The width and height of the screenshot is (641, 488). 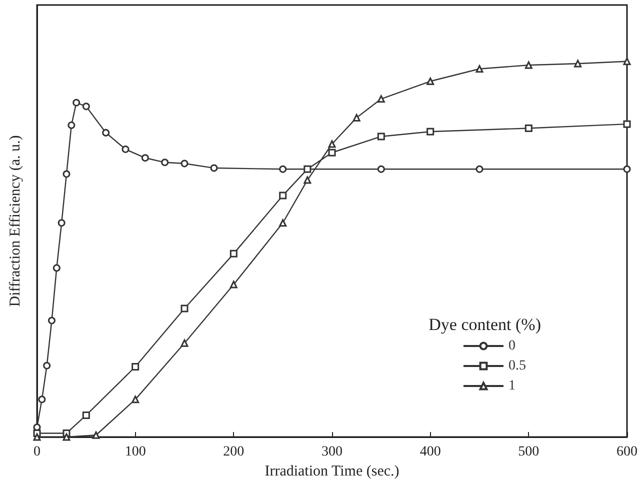 What do you see at coordinates (517, 366) in the screenshot?
I see `legend-label: 0.5` at bounding box center [517, 366].